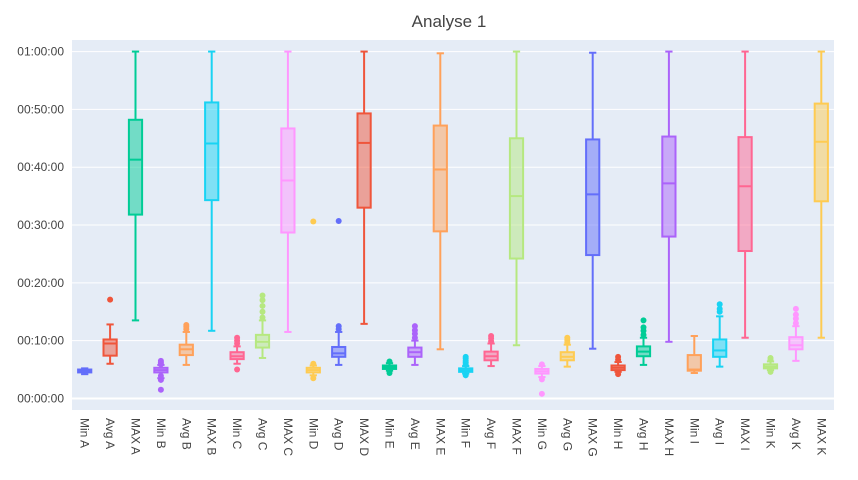 The height and width of the screenshot is (480, 858). I want to click on y-tick-label: 00:30:00, so click(40, 225).